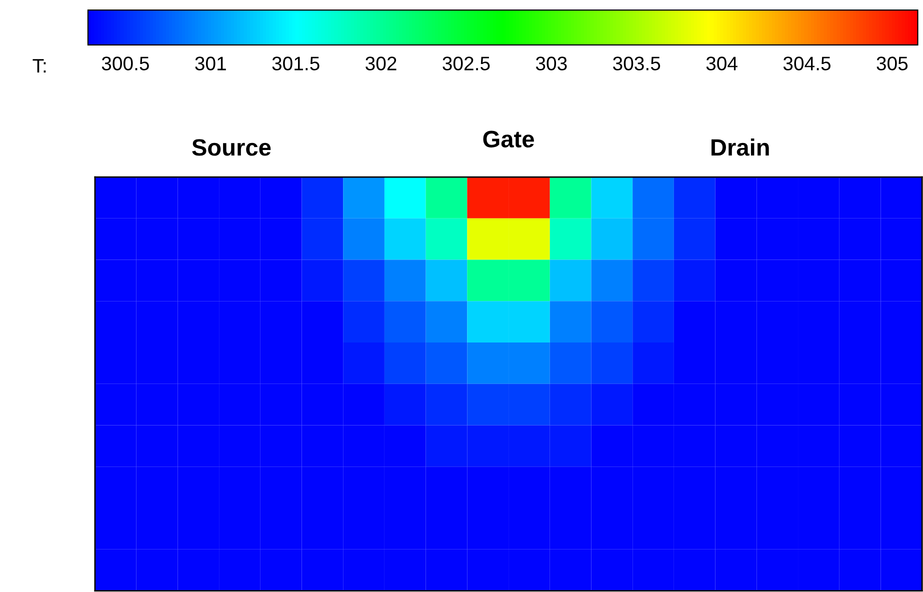 This screenshot has width=923, height=592. Describe the element at coordinates (381, 63) in the screenshot. I see `color-bar-label: 302` at that location.